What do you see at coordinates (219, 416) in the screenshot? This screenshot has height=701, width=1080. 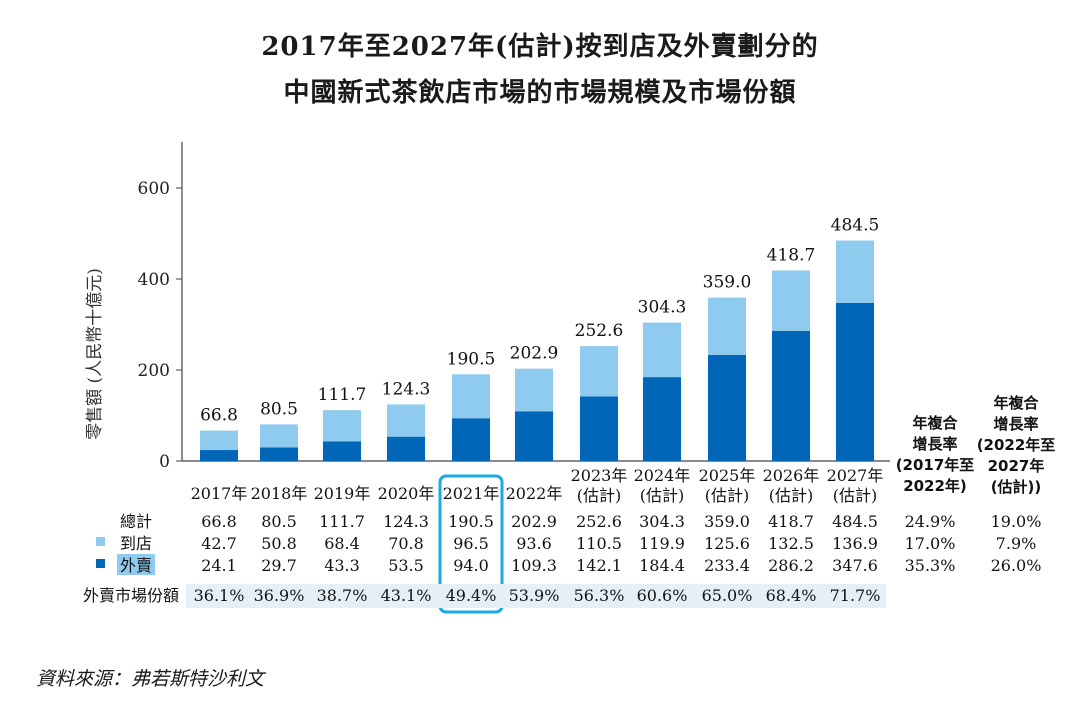 I see `total-data-label: 66.8` at bounding box center [219, 416].